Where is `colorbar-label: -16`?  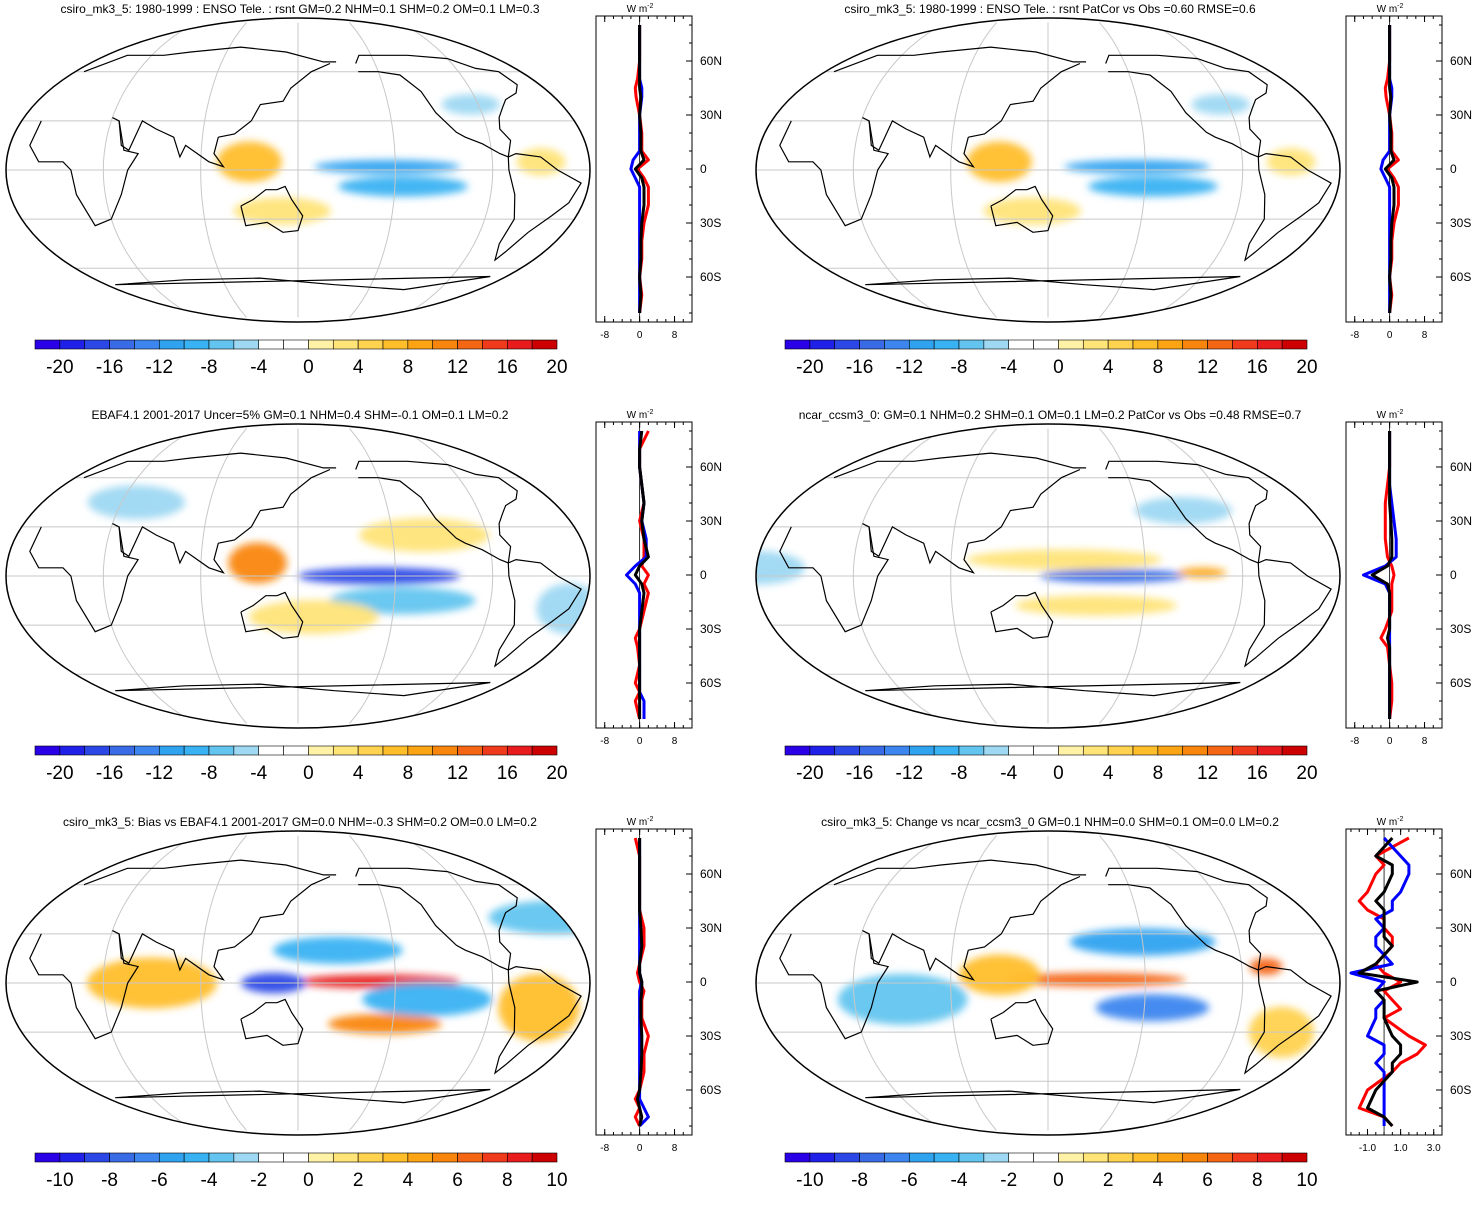 colorbar-label: -16 is located at coordinates (109, 367).